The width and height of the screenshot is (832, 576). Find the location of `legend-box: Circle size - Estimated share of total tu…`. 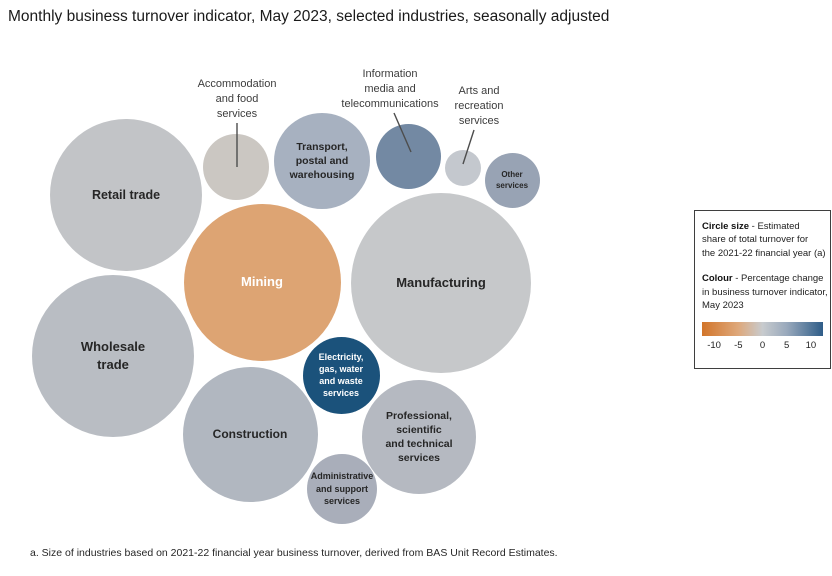

legend-box: Circle size - Estimated share of total tu… is located at coordinates (762, 289).